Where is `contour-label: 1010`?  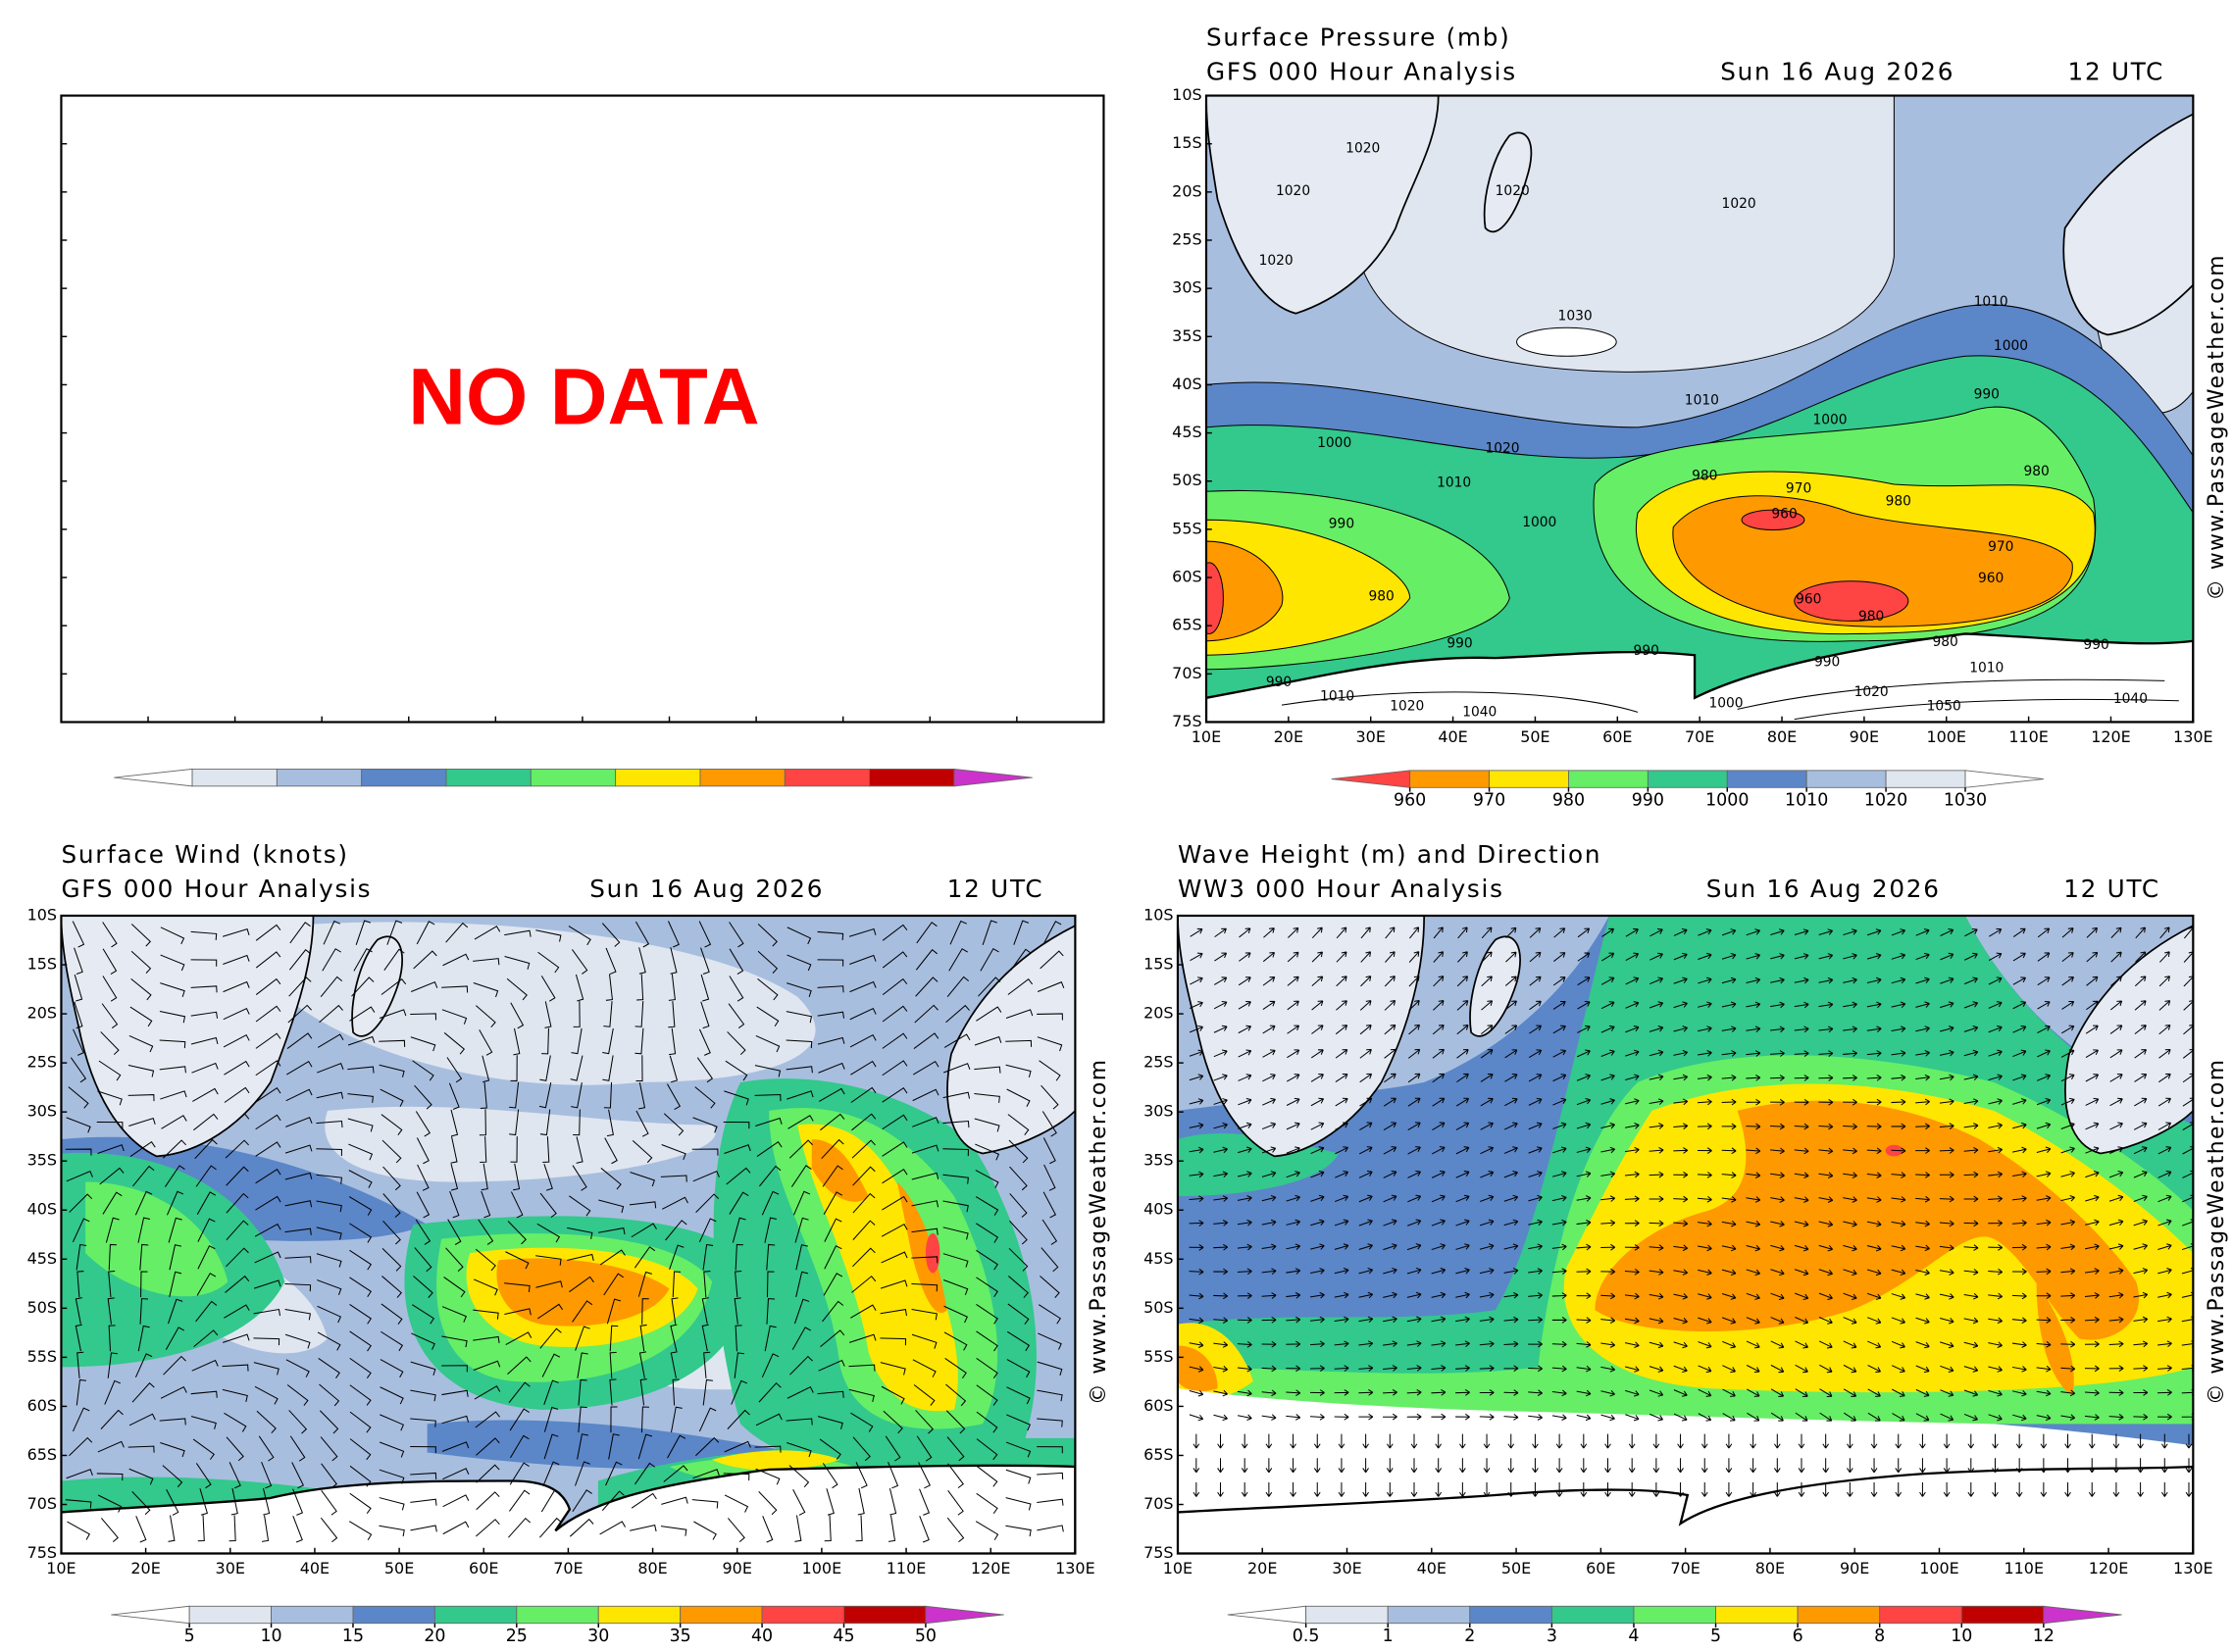 contour-label: 1010 is located at coordinates (1986, 668).